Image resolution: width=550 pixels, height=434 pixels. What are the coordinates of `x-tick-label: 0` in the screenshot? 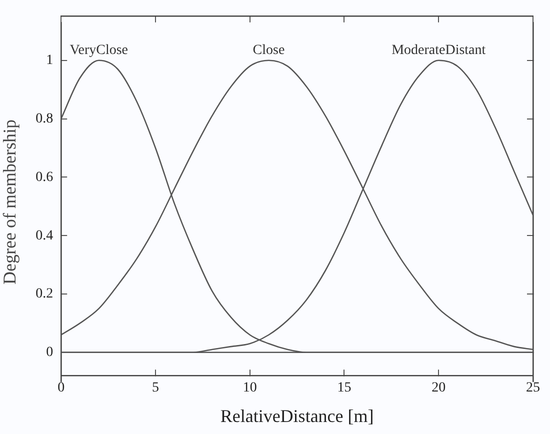 It's located at (61, 388).